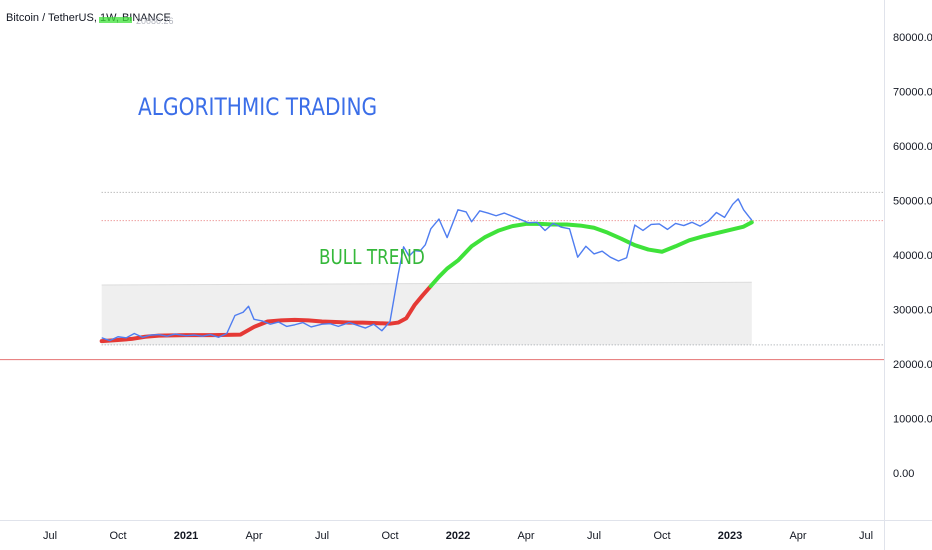 Image resolution: width=932 pixels, height=550 pixels. What do you see at coordinates (912, 38) in the screenshot?
I see `price-axis-label: 80000.00` at bounding box center [912, 38].